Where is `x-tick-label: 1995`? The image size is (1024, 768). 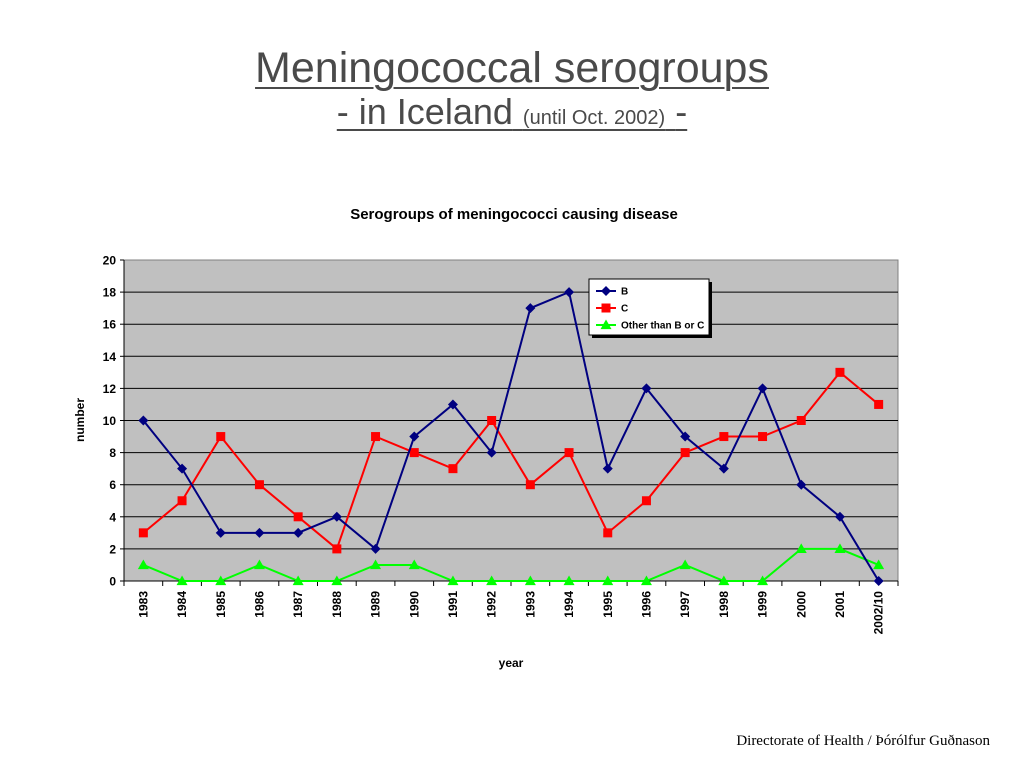 x-tick-label: 1995 is located at coordinates (608, 604).